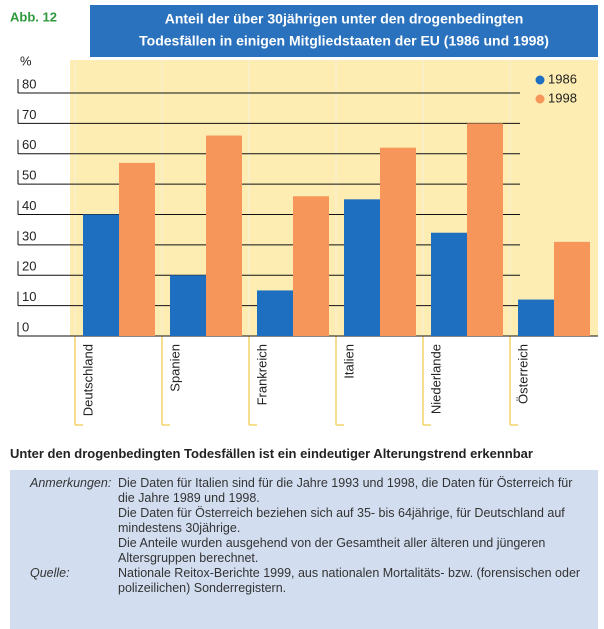 Image resolution: width=604 pixels, height=629 pixels. Describe the element at coordinates (261, 374) in the screenshot. I see `x-tick-label: Frankreich` at that location.